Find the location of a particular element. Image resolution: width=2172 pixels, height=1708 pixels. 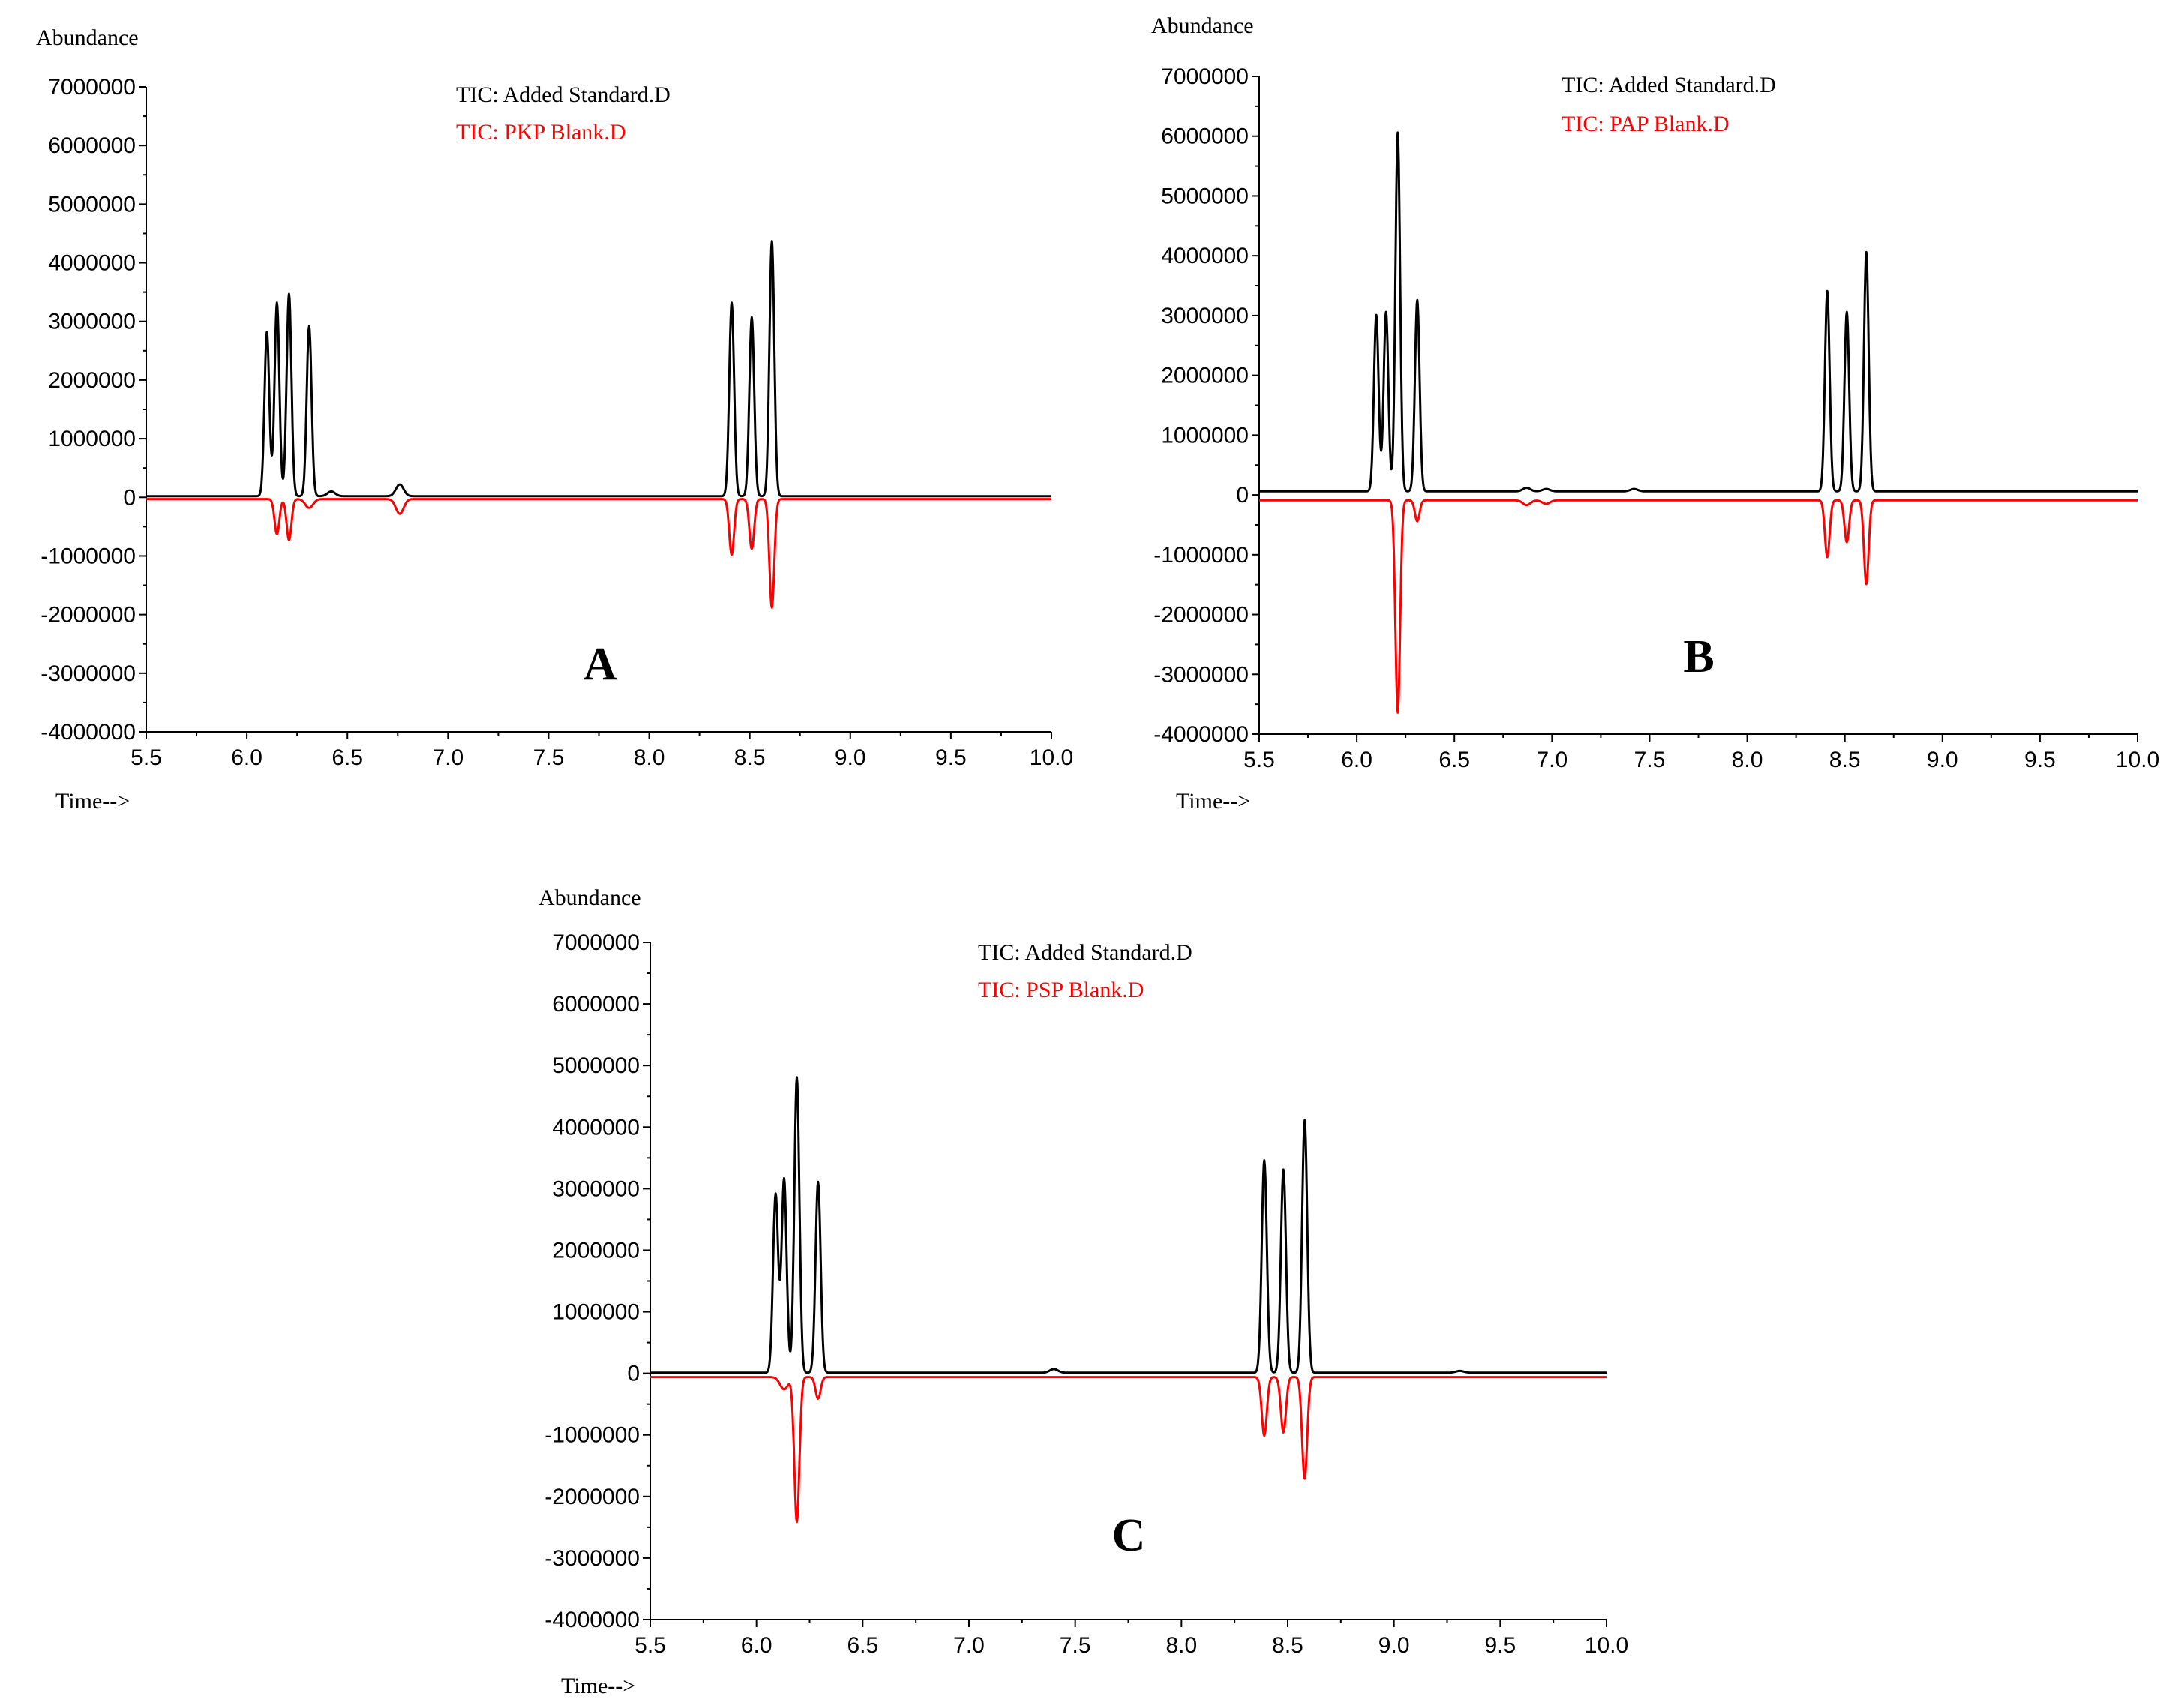

legend-entry: TIC: PSP Blank.D is located at coordinates (1061, 990).